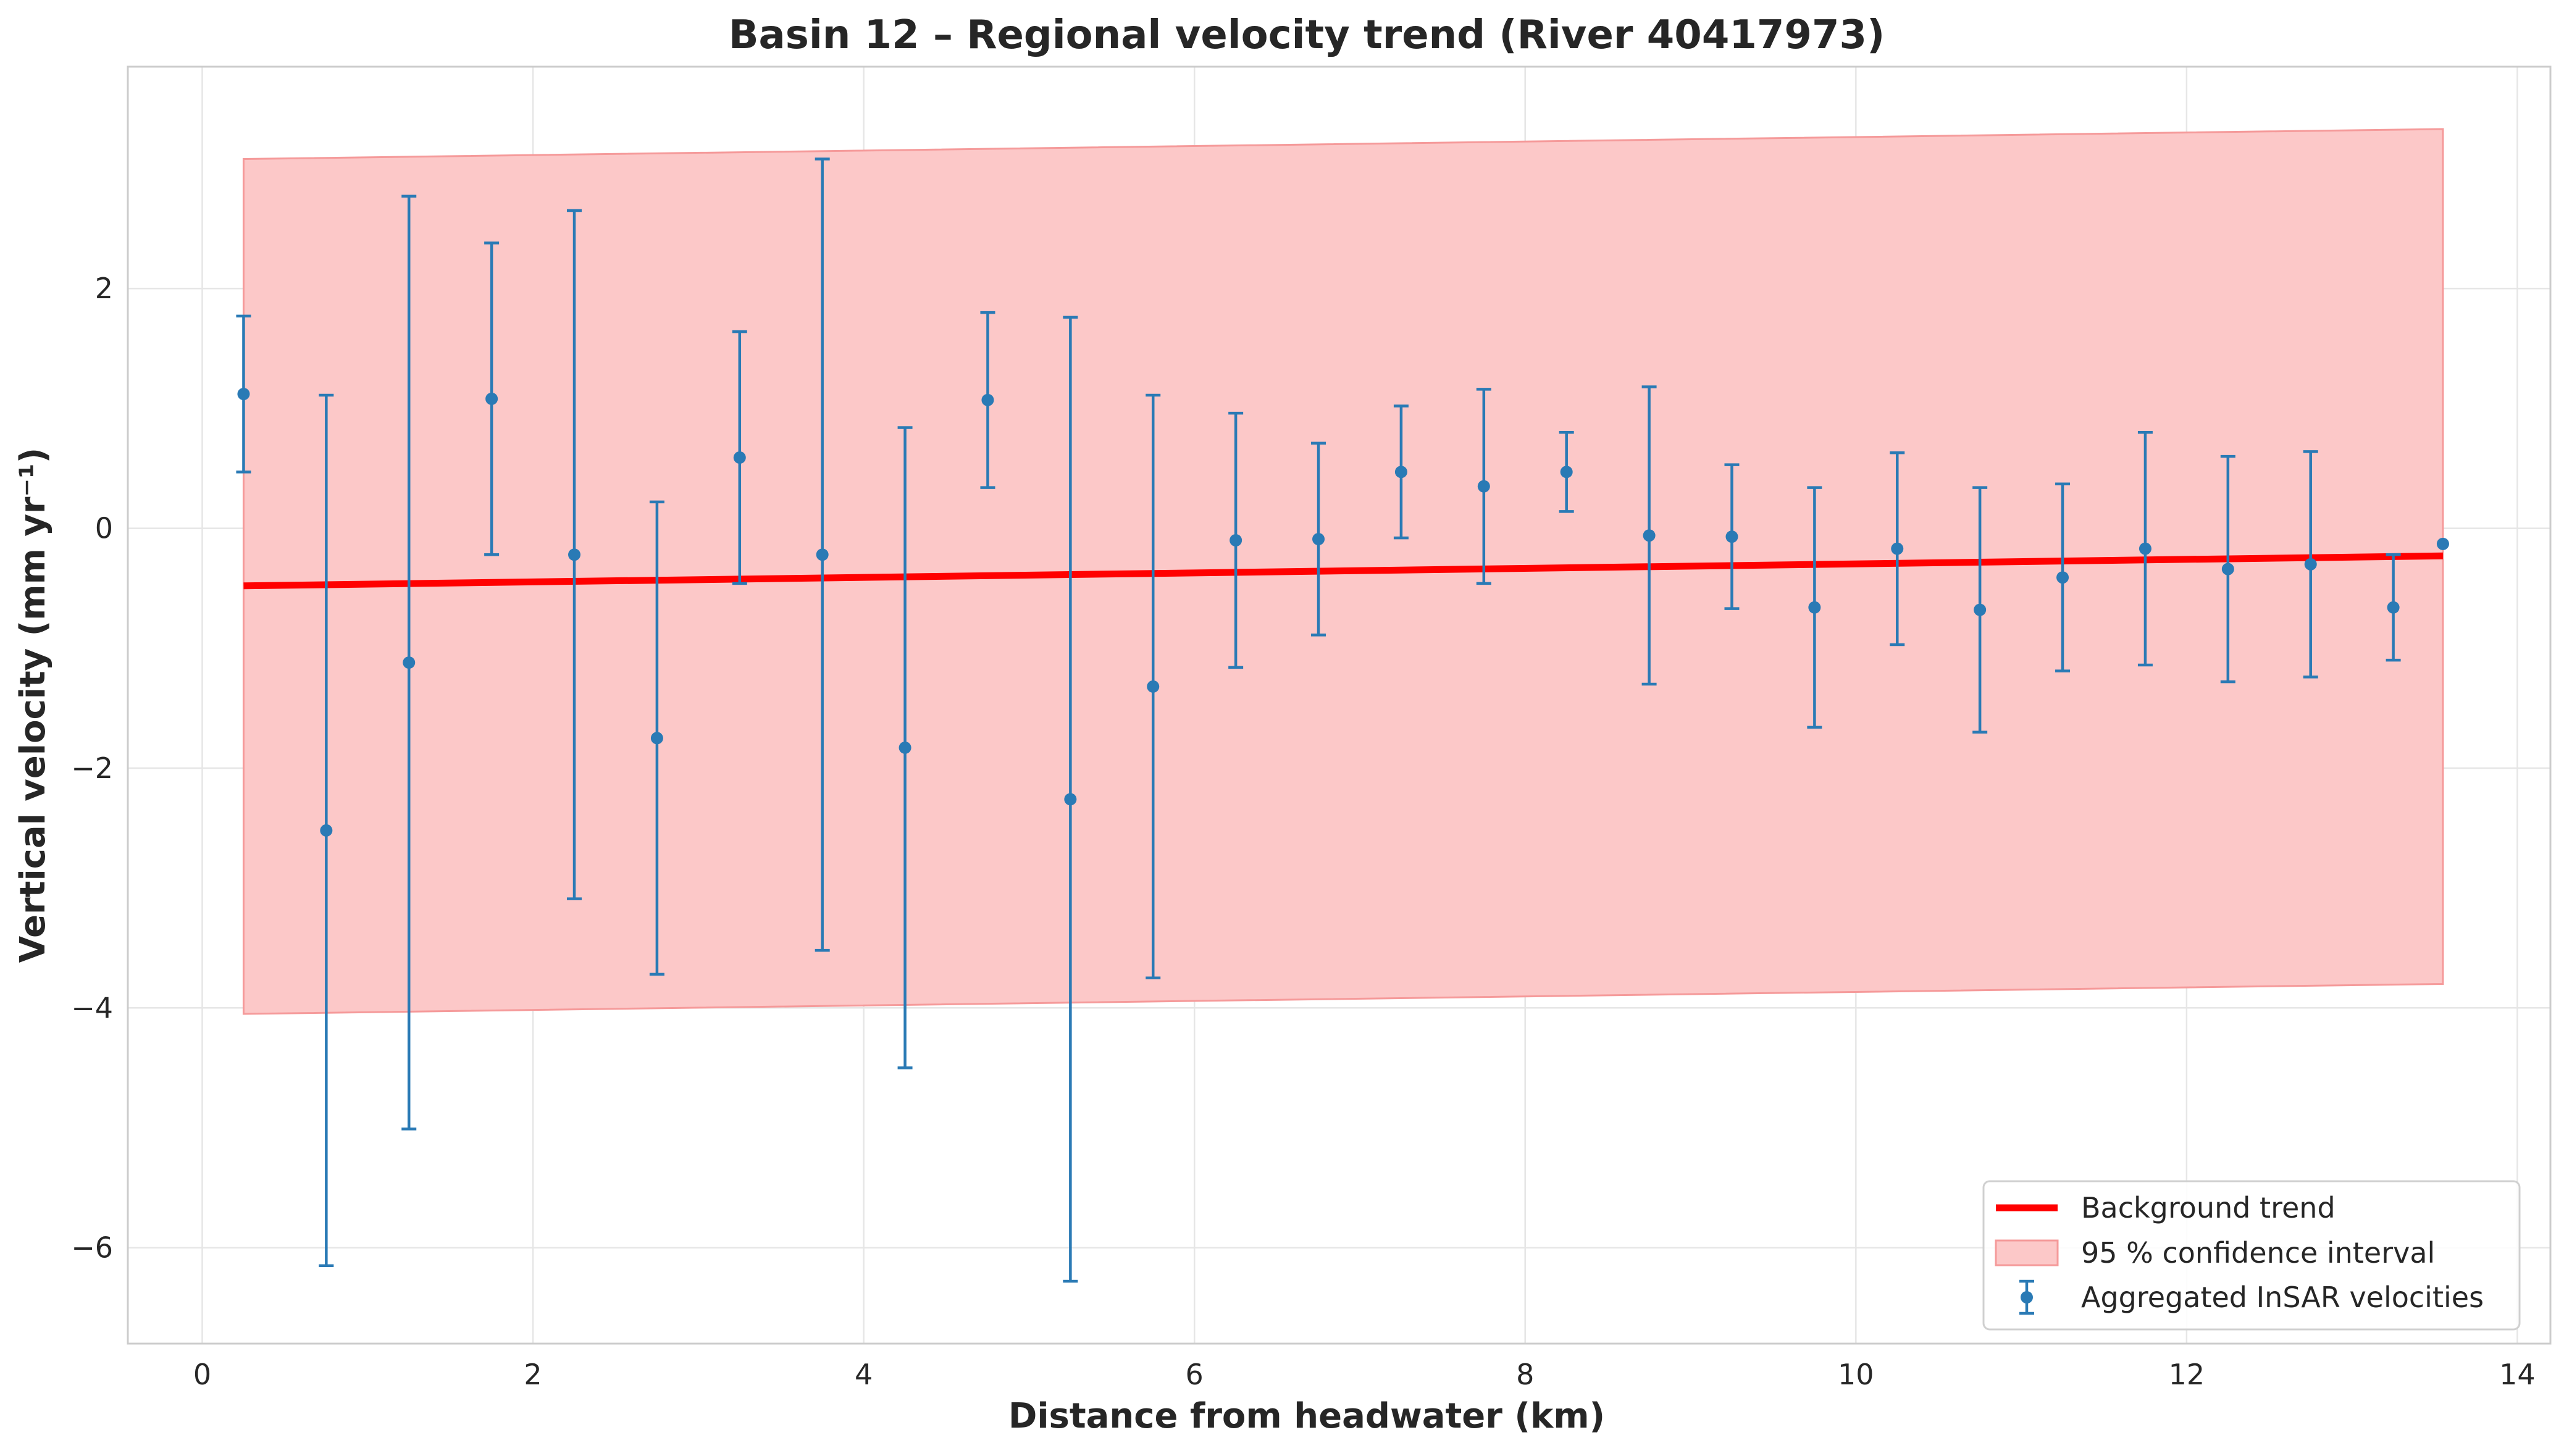 This screenshot has height=1456, width=2564. Describe the element at coordinates (92, 768) in the screenshot. I see `y-tick-label: −2` at that location.